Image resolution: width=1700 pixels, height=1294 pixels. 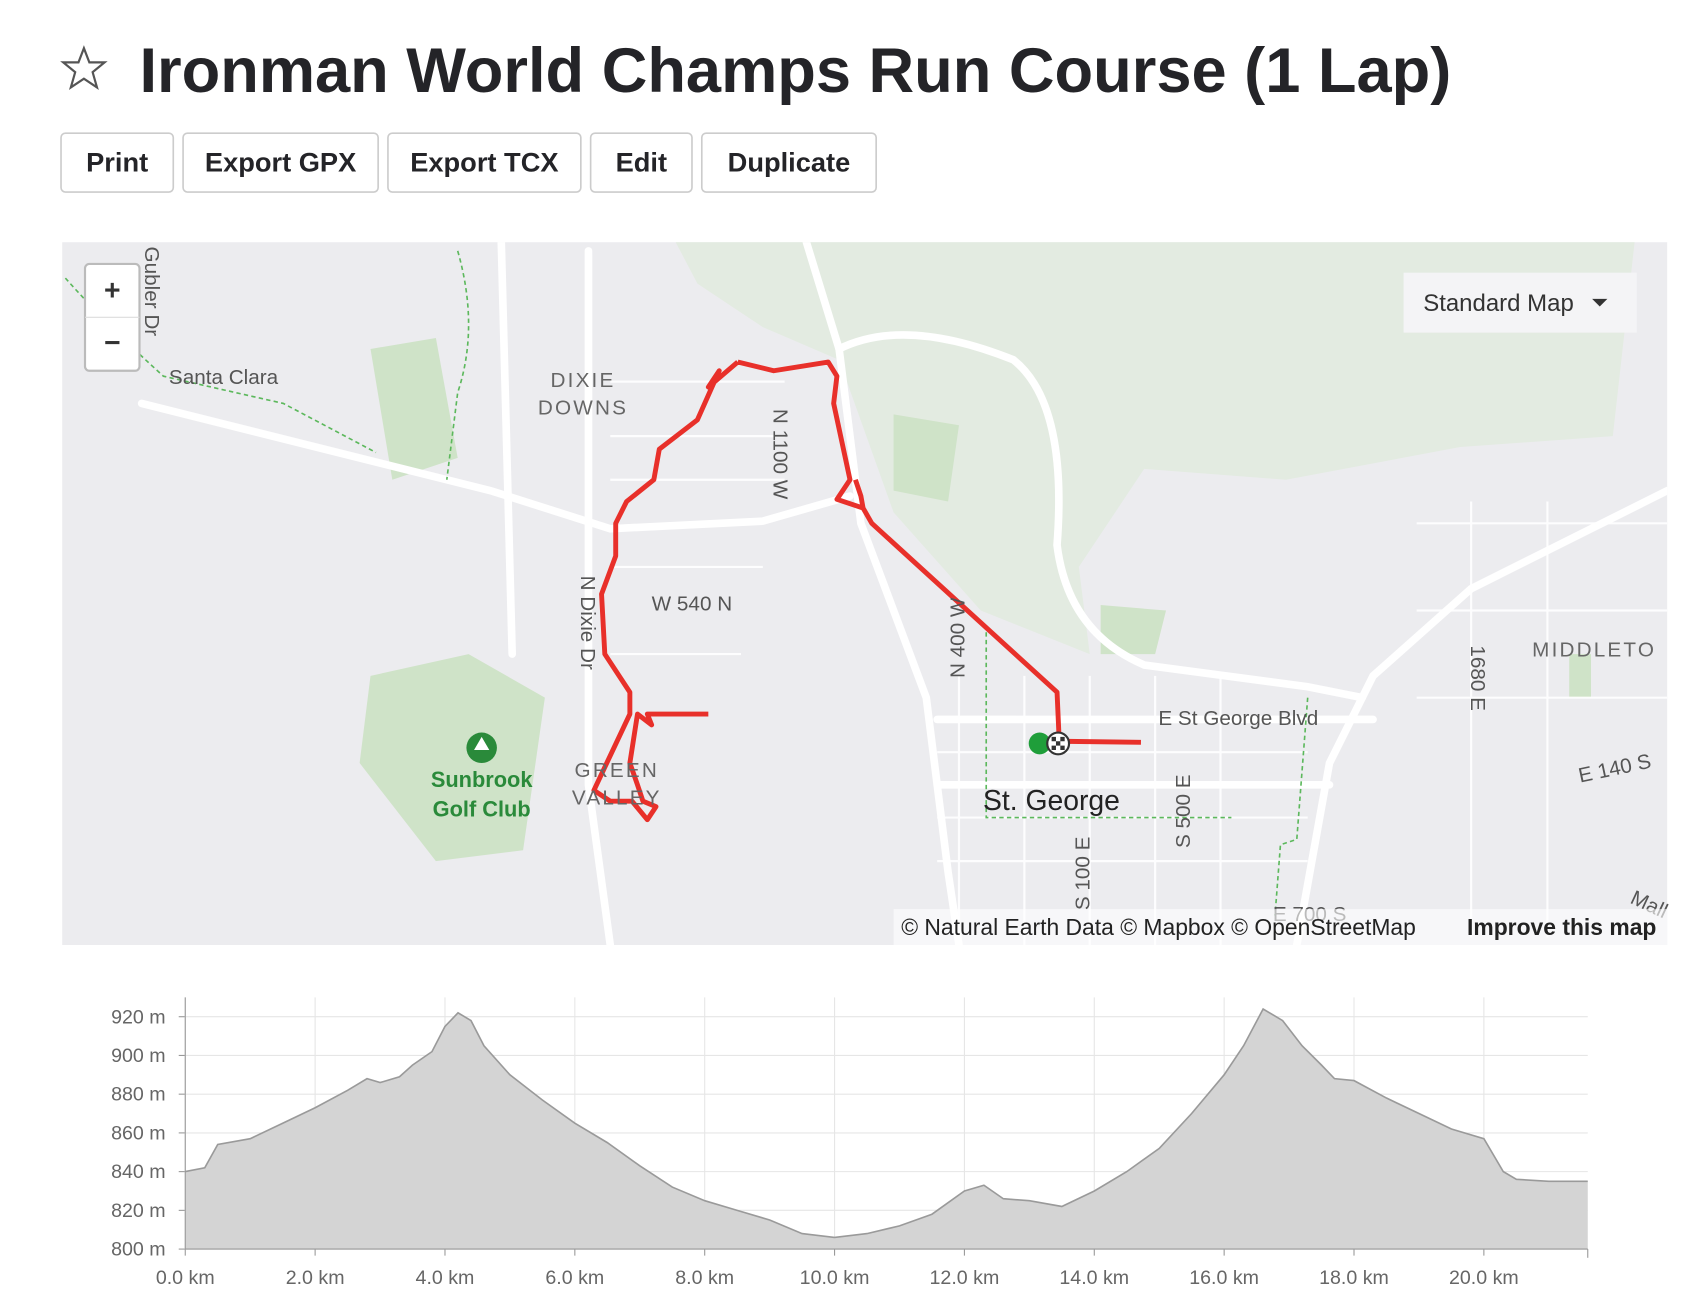 I want to click on map-style-menu: Standard Map, so click(x=1520, y=302).